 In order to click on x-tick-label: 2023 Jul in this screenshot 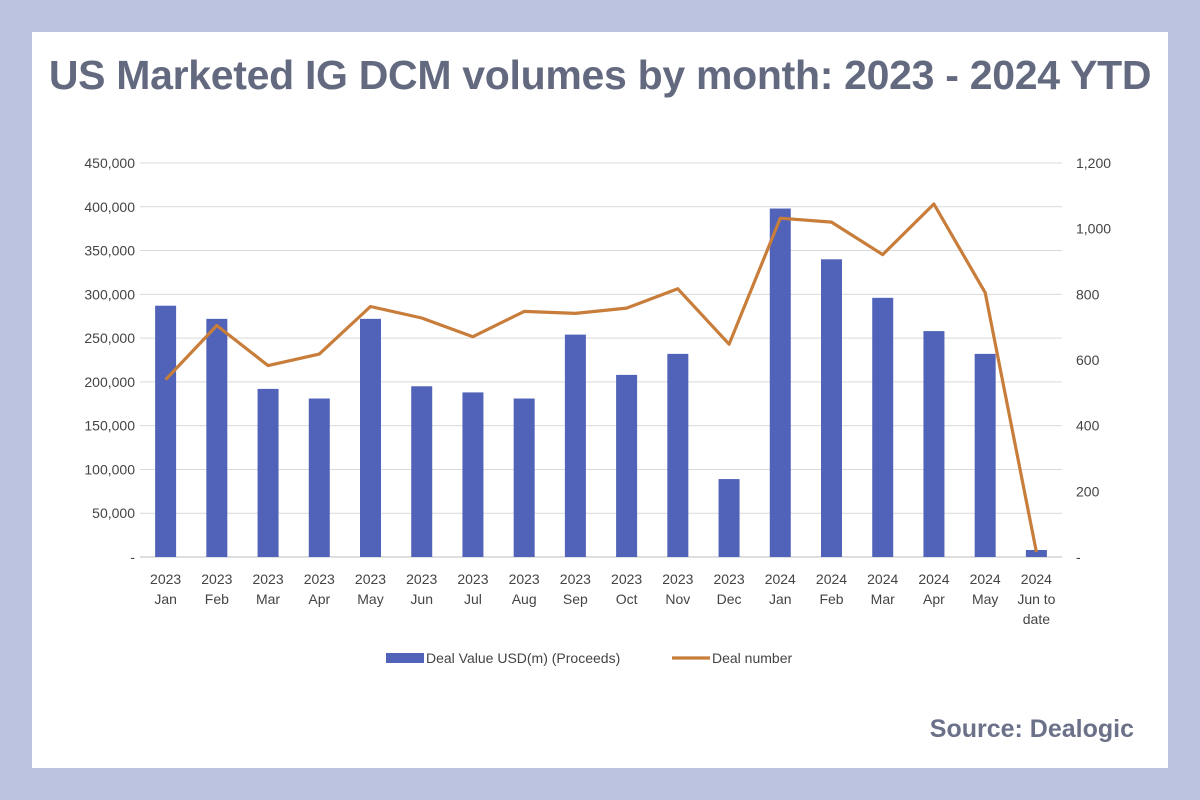, I will do `click(472, 589)`.